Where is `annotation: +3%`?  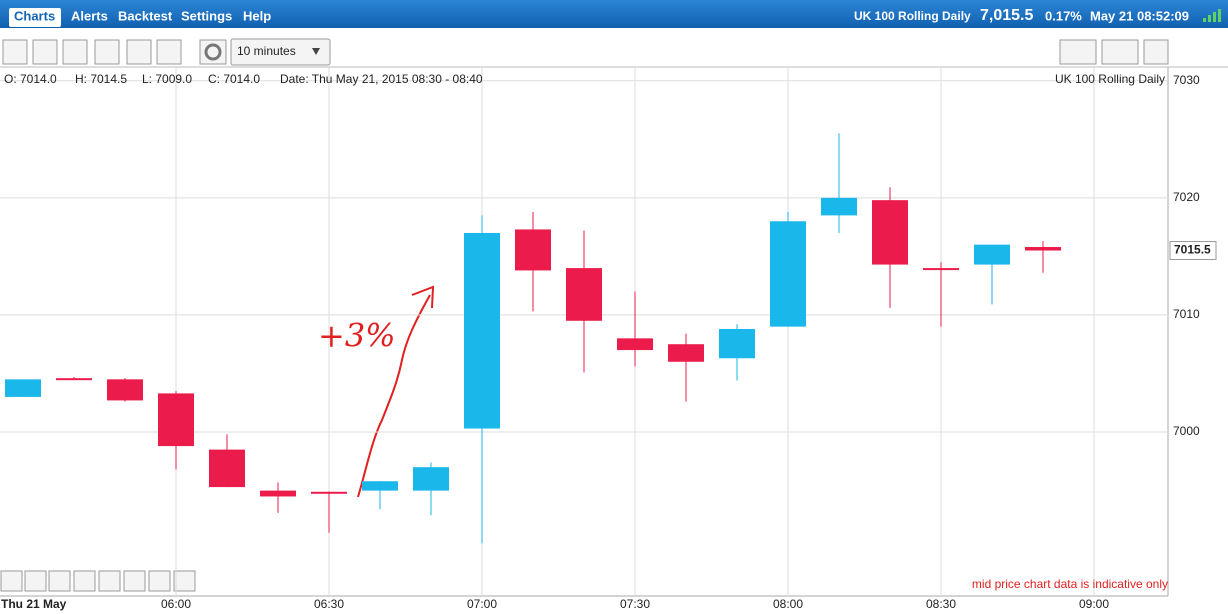 annotation: +3% is located at coordinates (357, 336).